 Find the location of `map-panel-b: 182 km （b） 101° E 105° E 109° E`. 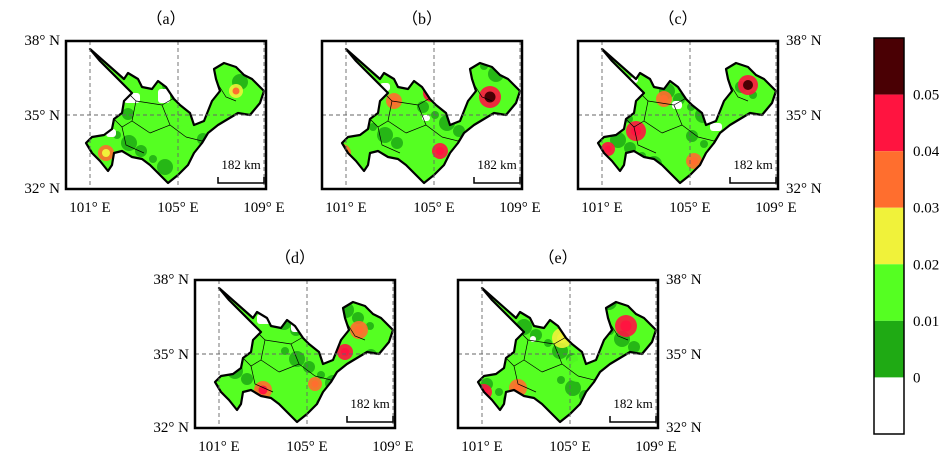

map-panel-b: 182 km （b） 101° E 105° E 109° E is located at coordinates (430, 113).